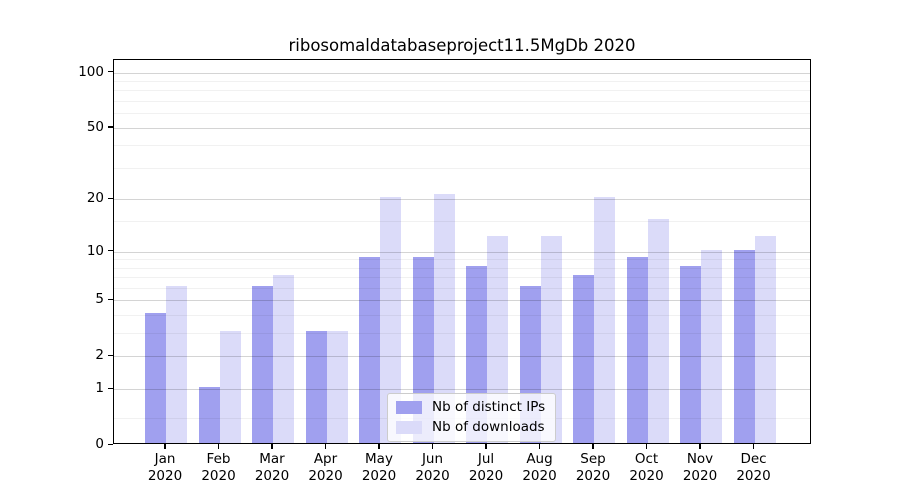  What do you see at coordinates (486, 467) in the screenshot?
I see `x-axis-tick-label: Jul 2020` at bounding box center [486, 467].